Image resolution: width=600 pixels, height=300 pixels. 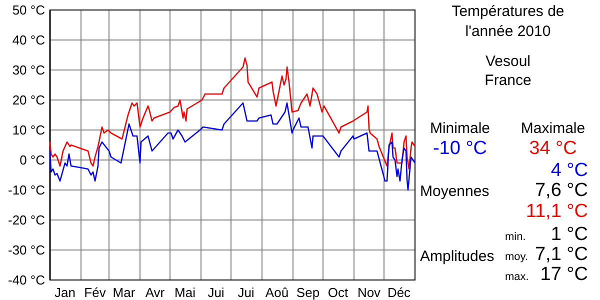 I want to click on x-tick-label: Nov, so click(x=369, y=292).